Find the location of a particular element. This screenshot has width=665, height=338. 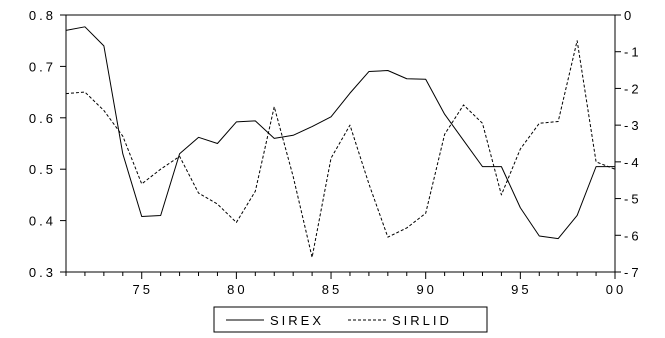

legend-box is located at coordinates (350, 319).